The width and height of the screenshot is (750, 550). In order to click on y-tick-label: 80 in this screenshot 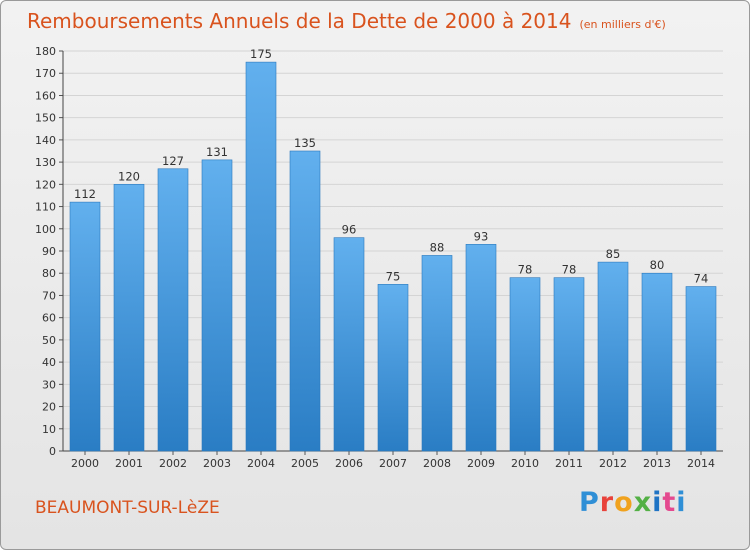, I will do `click(49, 273)`.